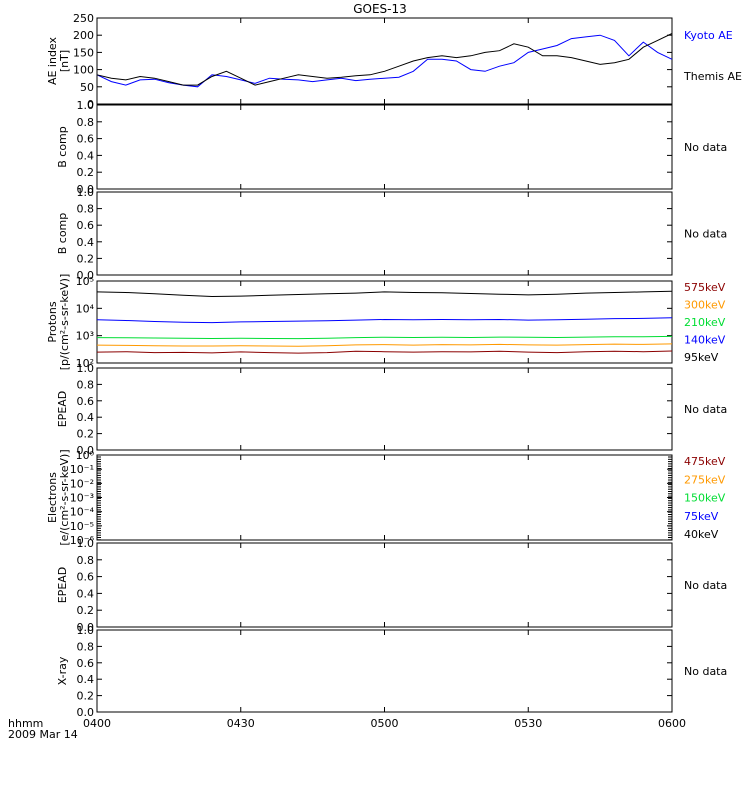 This screenshot has height=800, width=750. Describe the element at coordinates (705, 479) in the screenshot. I see `legend-entry: 275keV` at that location.